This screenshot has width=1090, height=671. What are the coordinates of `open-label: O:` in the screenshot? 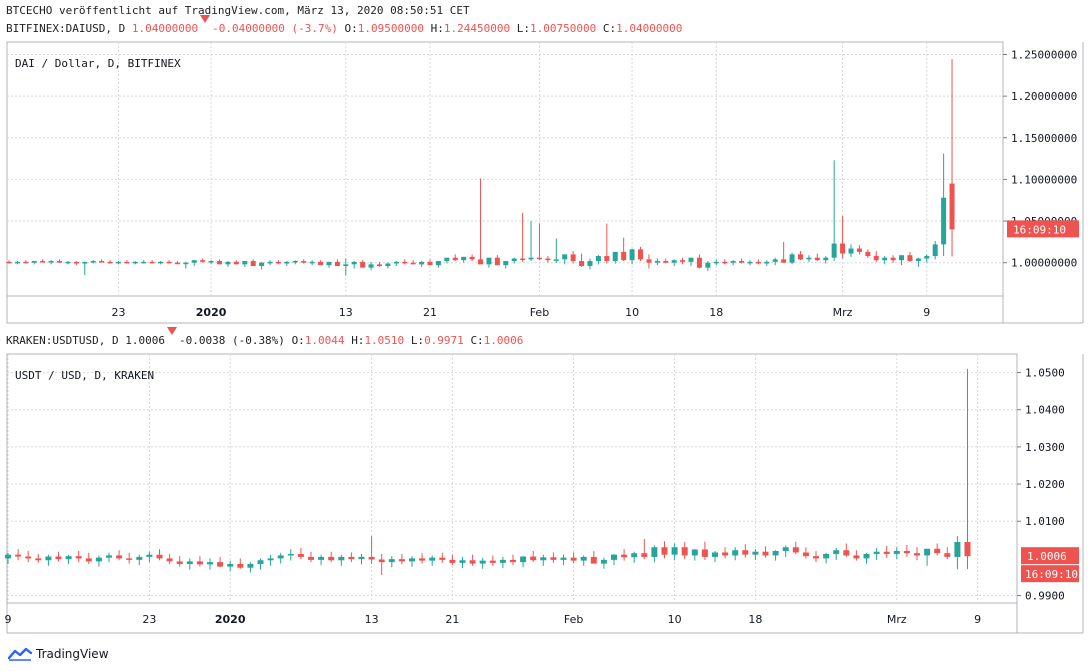 It's located at (298, 340).